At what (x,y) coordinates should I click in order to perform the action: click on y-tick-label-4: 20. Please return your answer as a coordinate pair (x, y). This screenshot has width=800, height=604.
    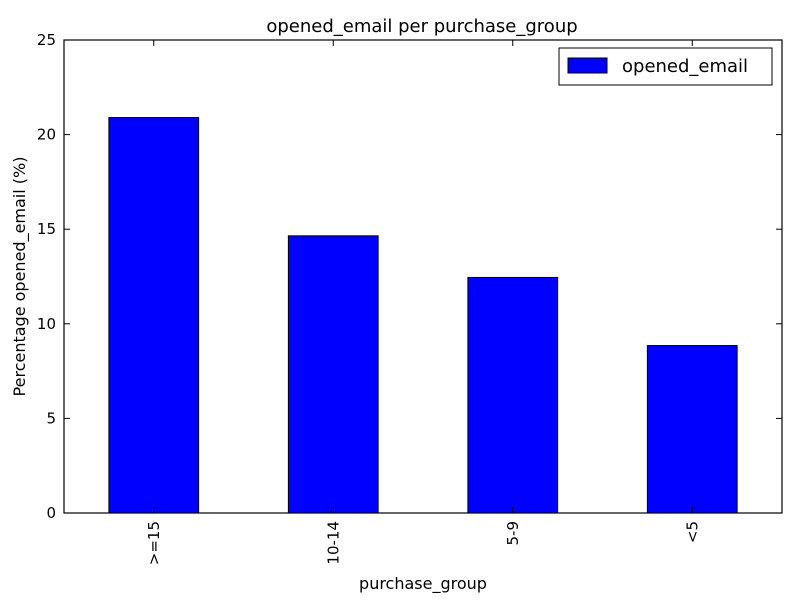
    Looking at the image, I should click on (46, 135).